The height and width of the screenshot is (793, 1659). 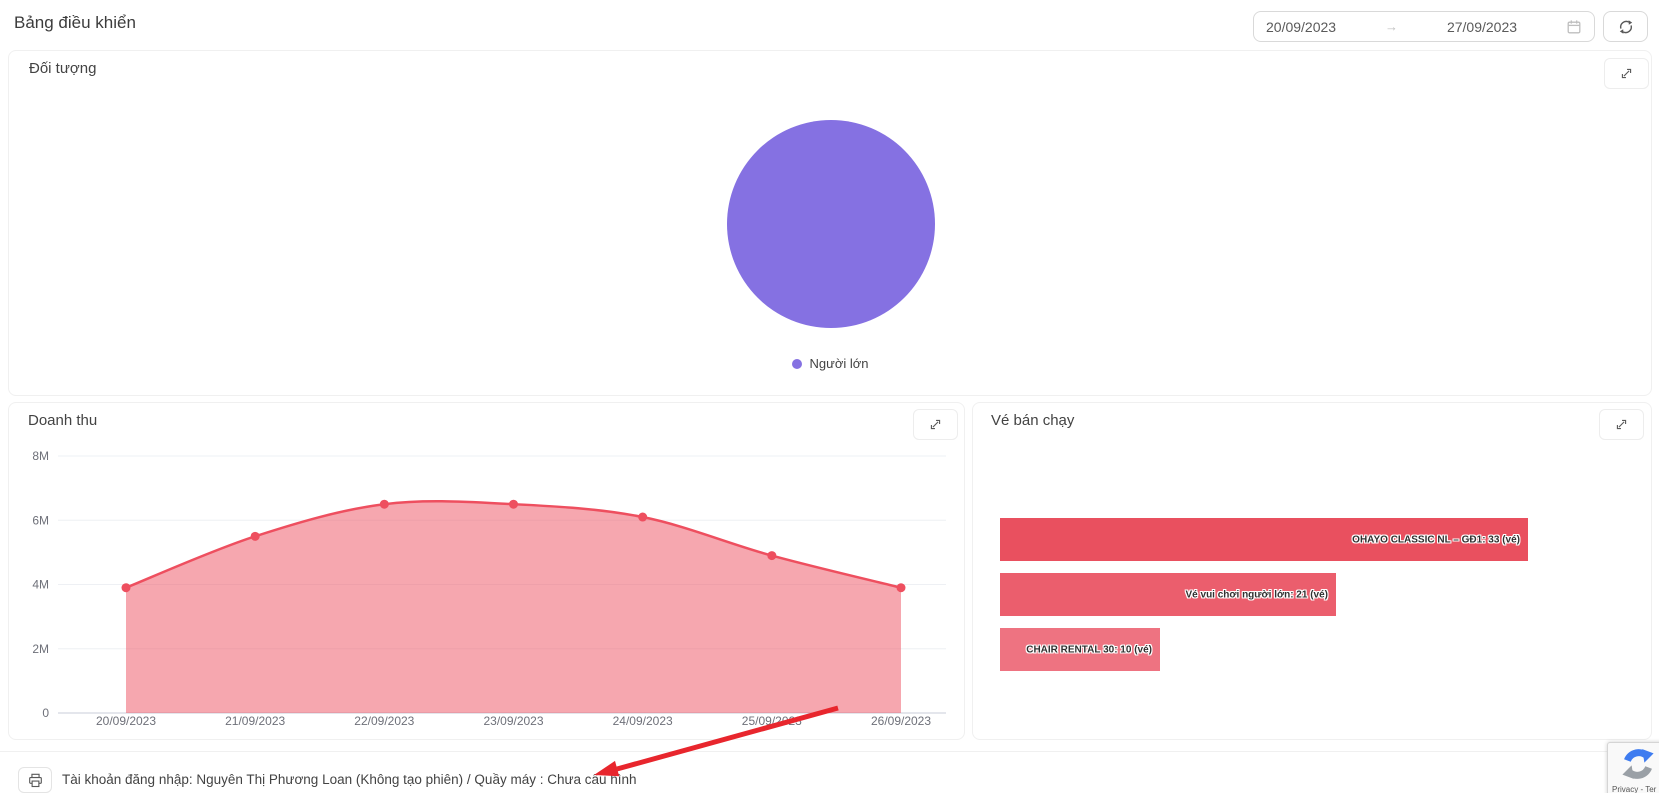 What do you see at coordinates (1089, 649) in the screenshot?
I see `bar-label: CHAIR RENTAL 30: 10 (vé)` at bounding box center [1089, 649].